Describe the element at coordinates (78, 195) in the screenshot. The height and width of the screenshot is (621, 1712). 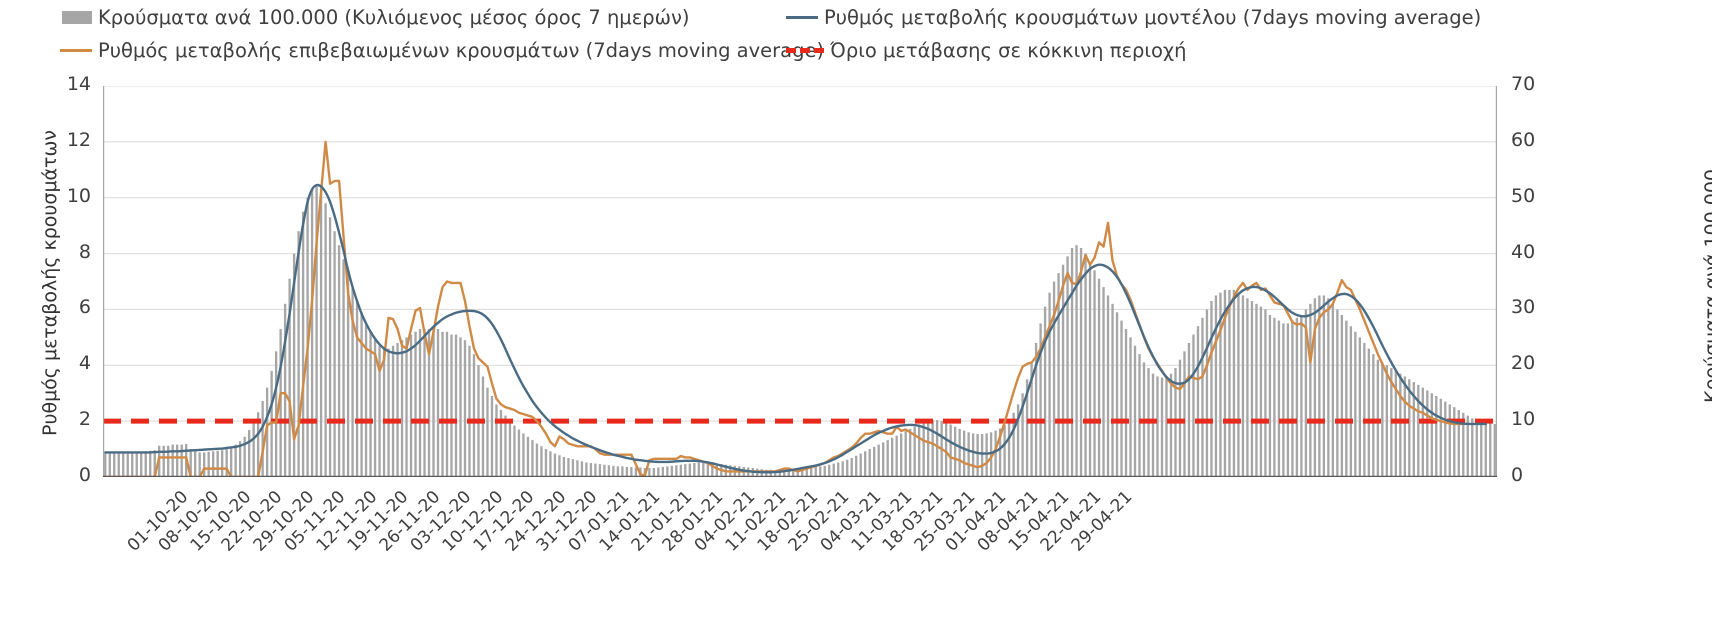
I see `y-tick-label-left: 10` at that location.